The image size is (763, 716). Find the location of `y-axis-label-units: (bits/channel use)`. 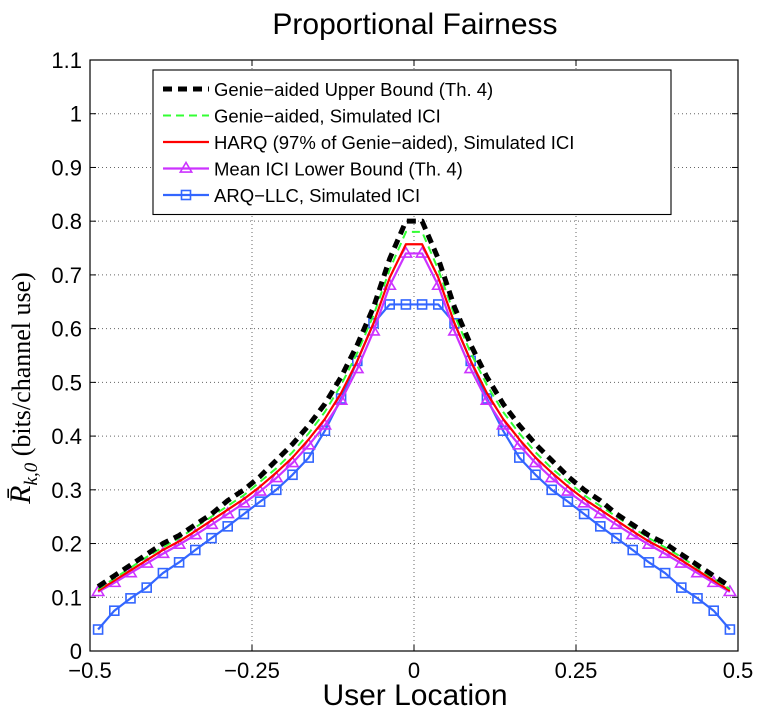

y-axis-label-units: (bits/channel use) is located at coordinates (21, 367).